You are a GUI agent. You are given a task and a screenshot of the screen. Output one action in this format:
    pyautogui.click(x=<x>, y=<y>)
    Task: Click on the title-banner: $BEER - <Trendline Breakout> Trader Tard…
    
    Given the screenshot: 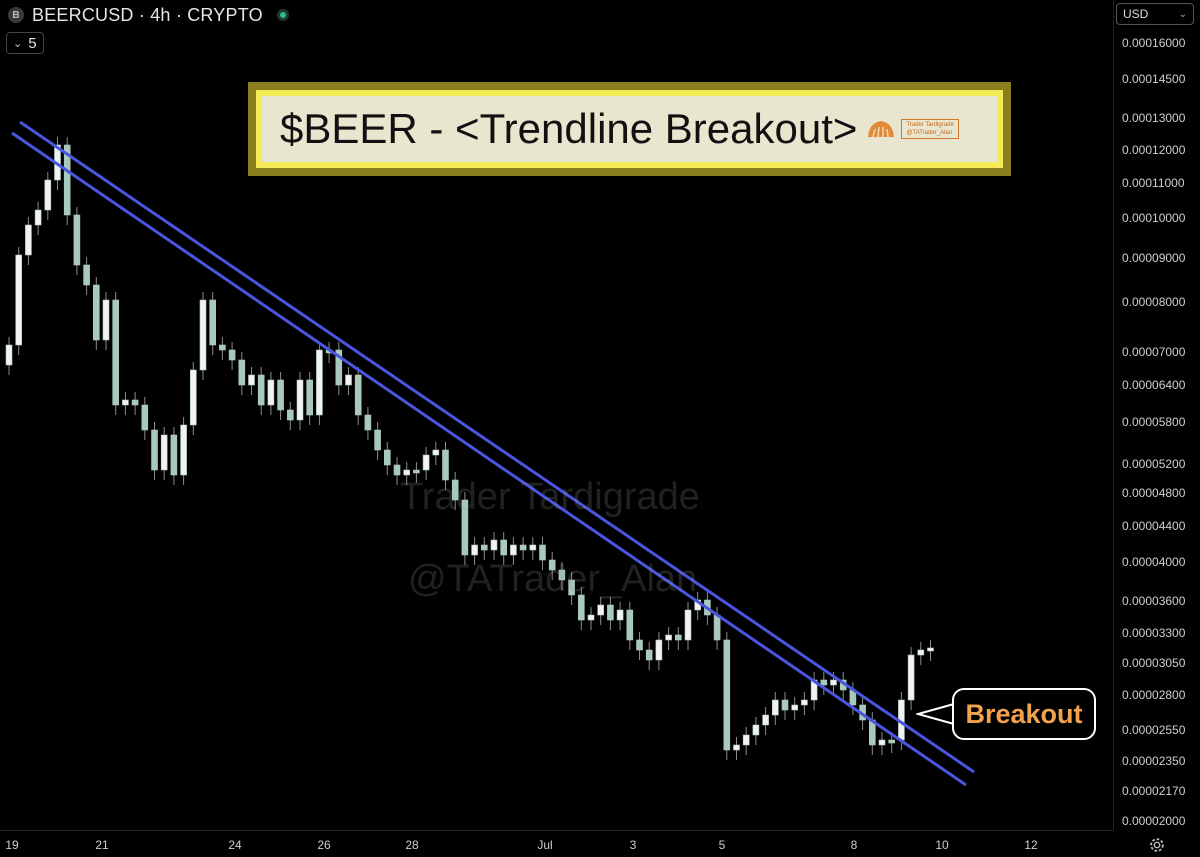 What is the action you would take?
    pyautogui.click(x=629, y=129)
    